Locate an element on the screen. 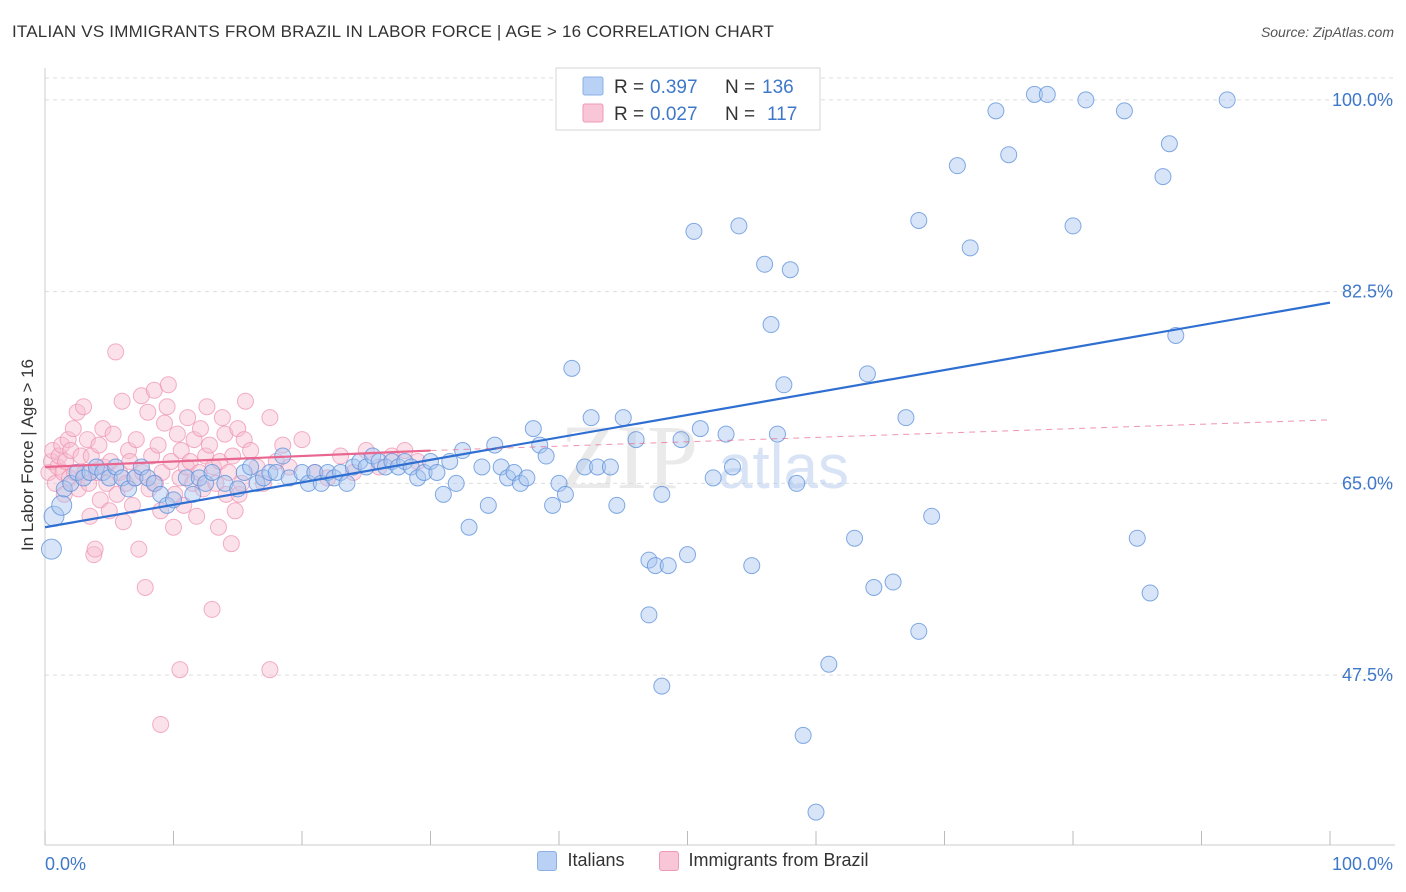 The width and height of the screenshot is (1406, 892). legend-item-brazil: Immigrants from Brazil is located at coordinates (763, 860).